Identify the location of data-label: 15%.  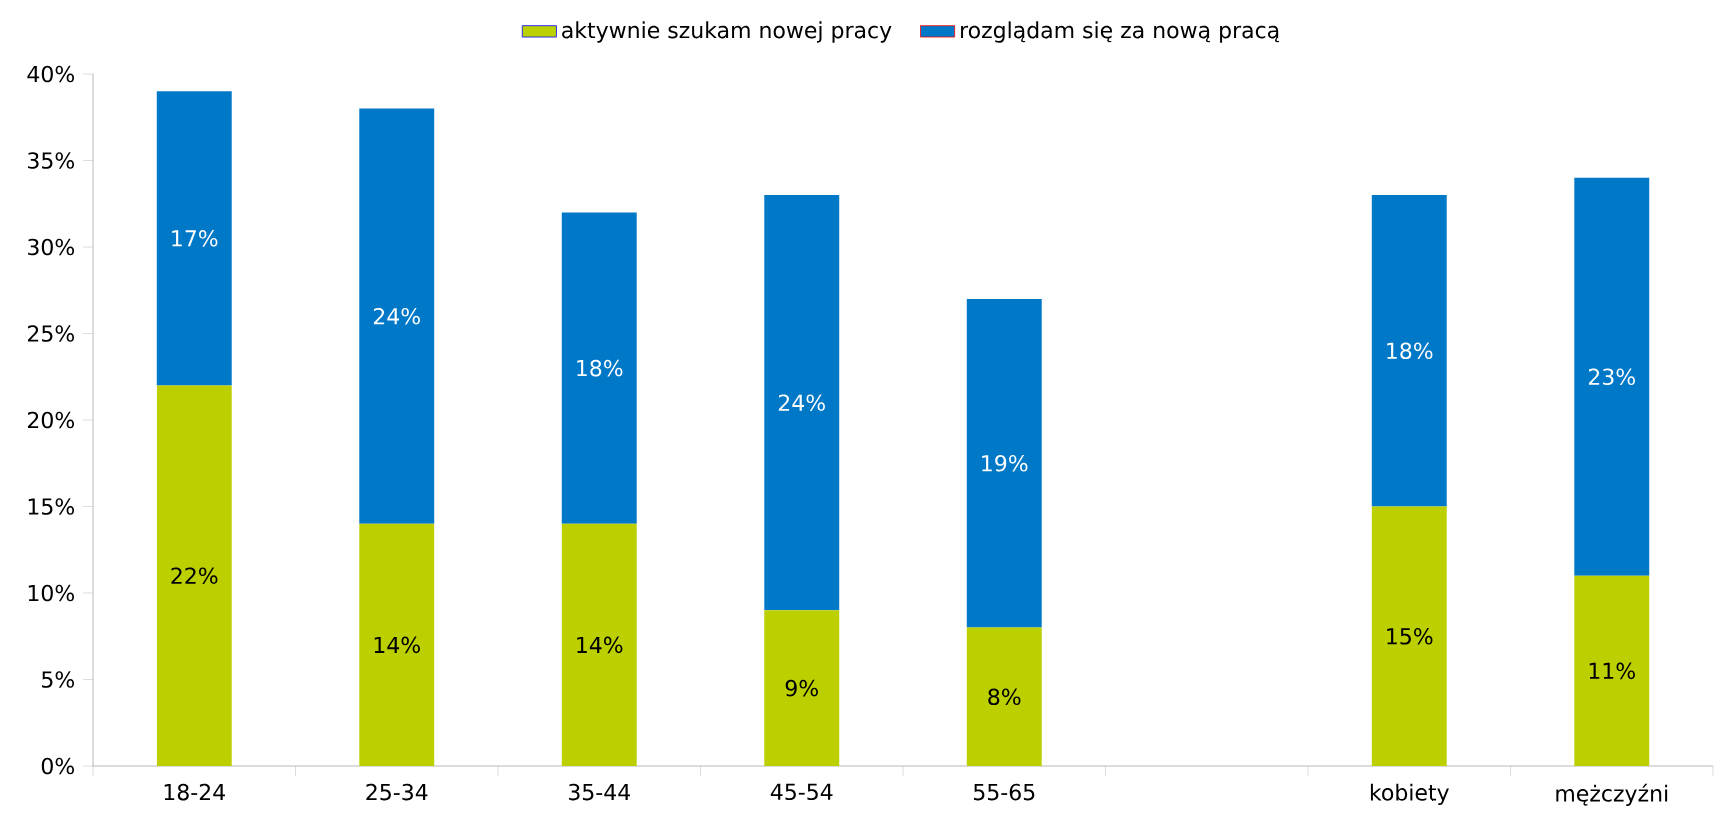
(1410, 636).